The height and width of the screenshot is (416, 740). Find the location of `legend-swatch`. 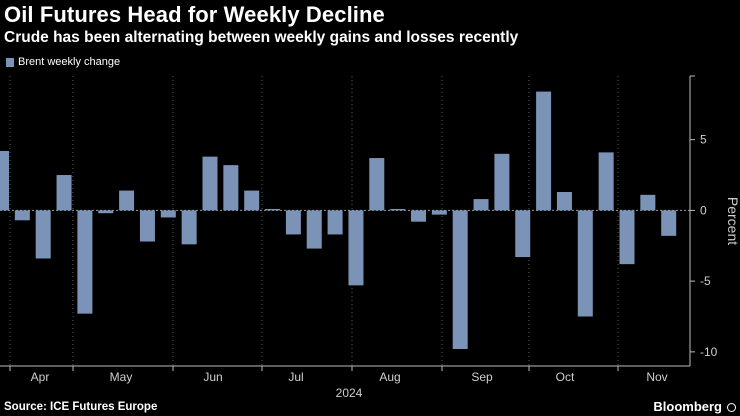

legend-swatch is located at coordinates (10, 62).